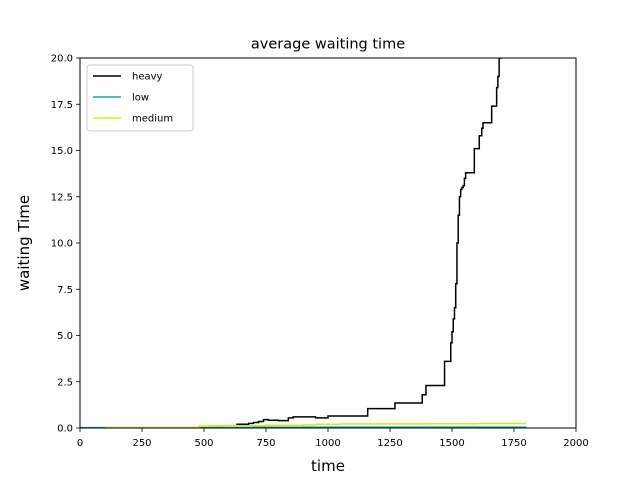 Image resolution: width=640 pixels, height=480 pixels. I want to click on y-tick-label: 5.0, so click(65, 336).